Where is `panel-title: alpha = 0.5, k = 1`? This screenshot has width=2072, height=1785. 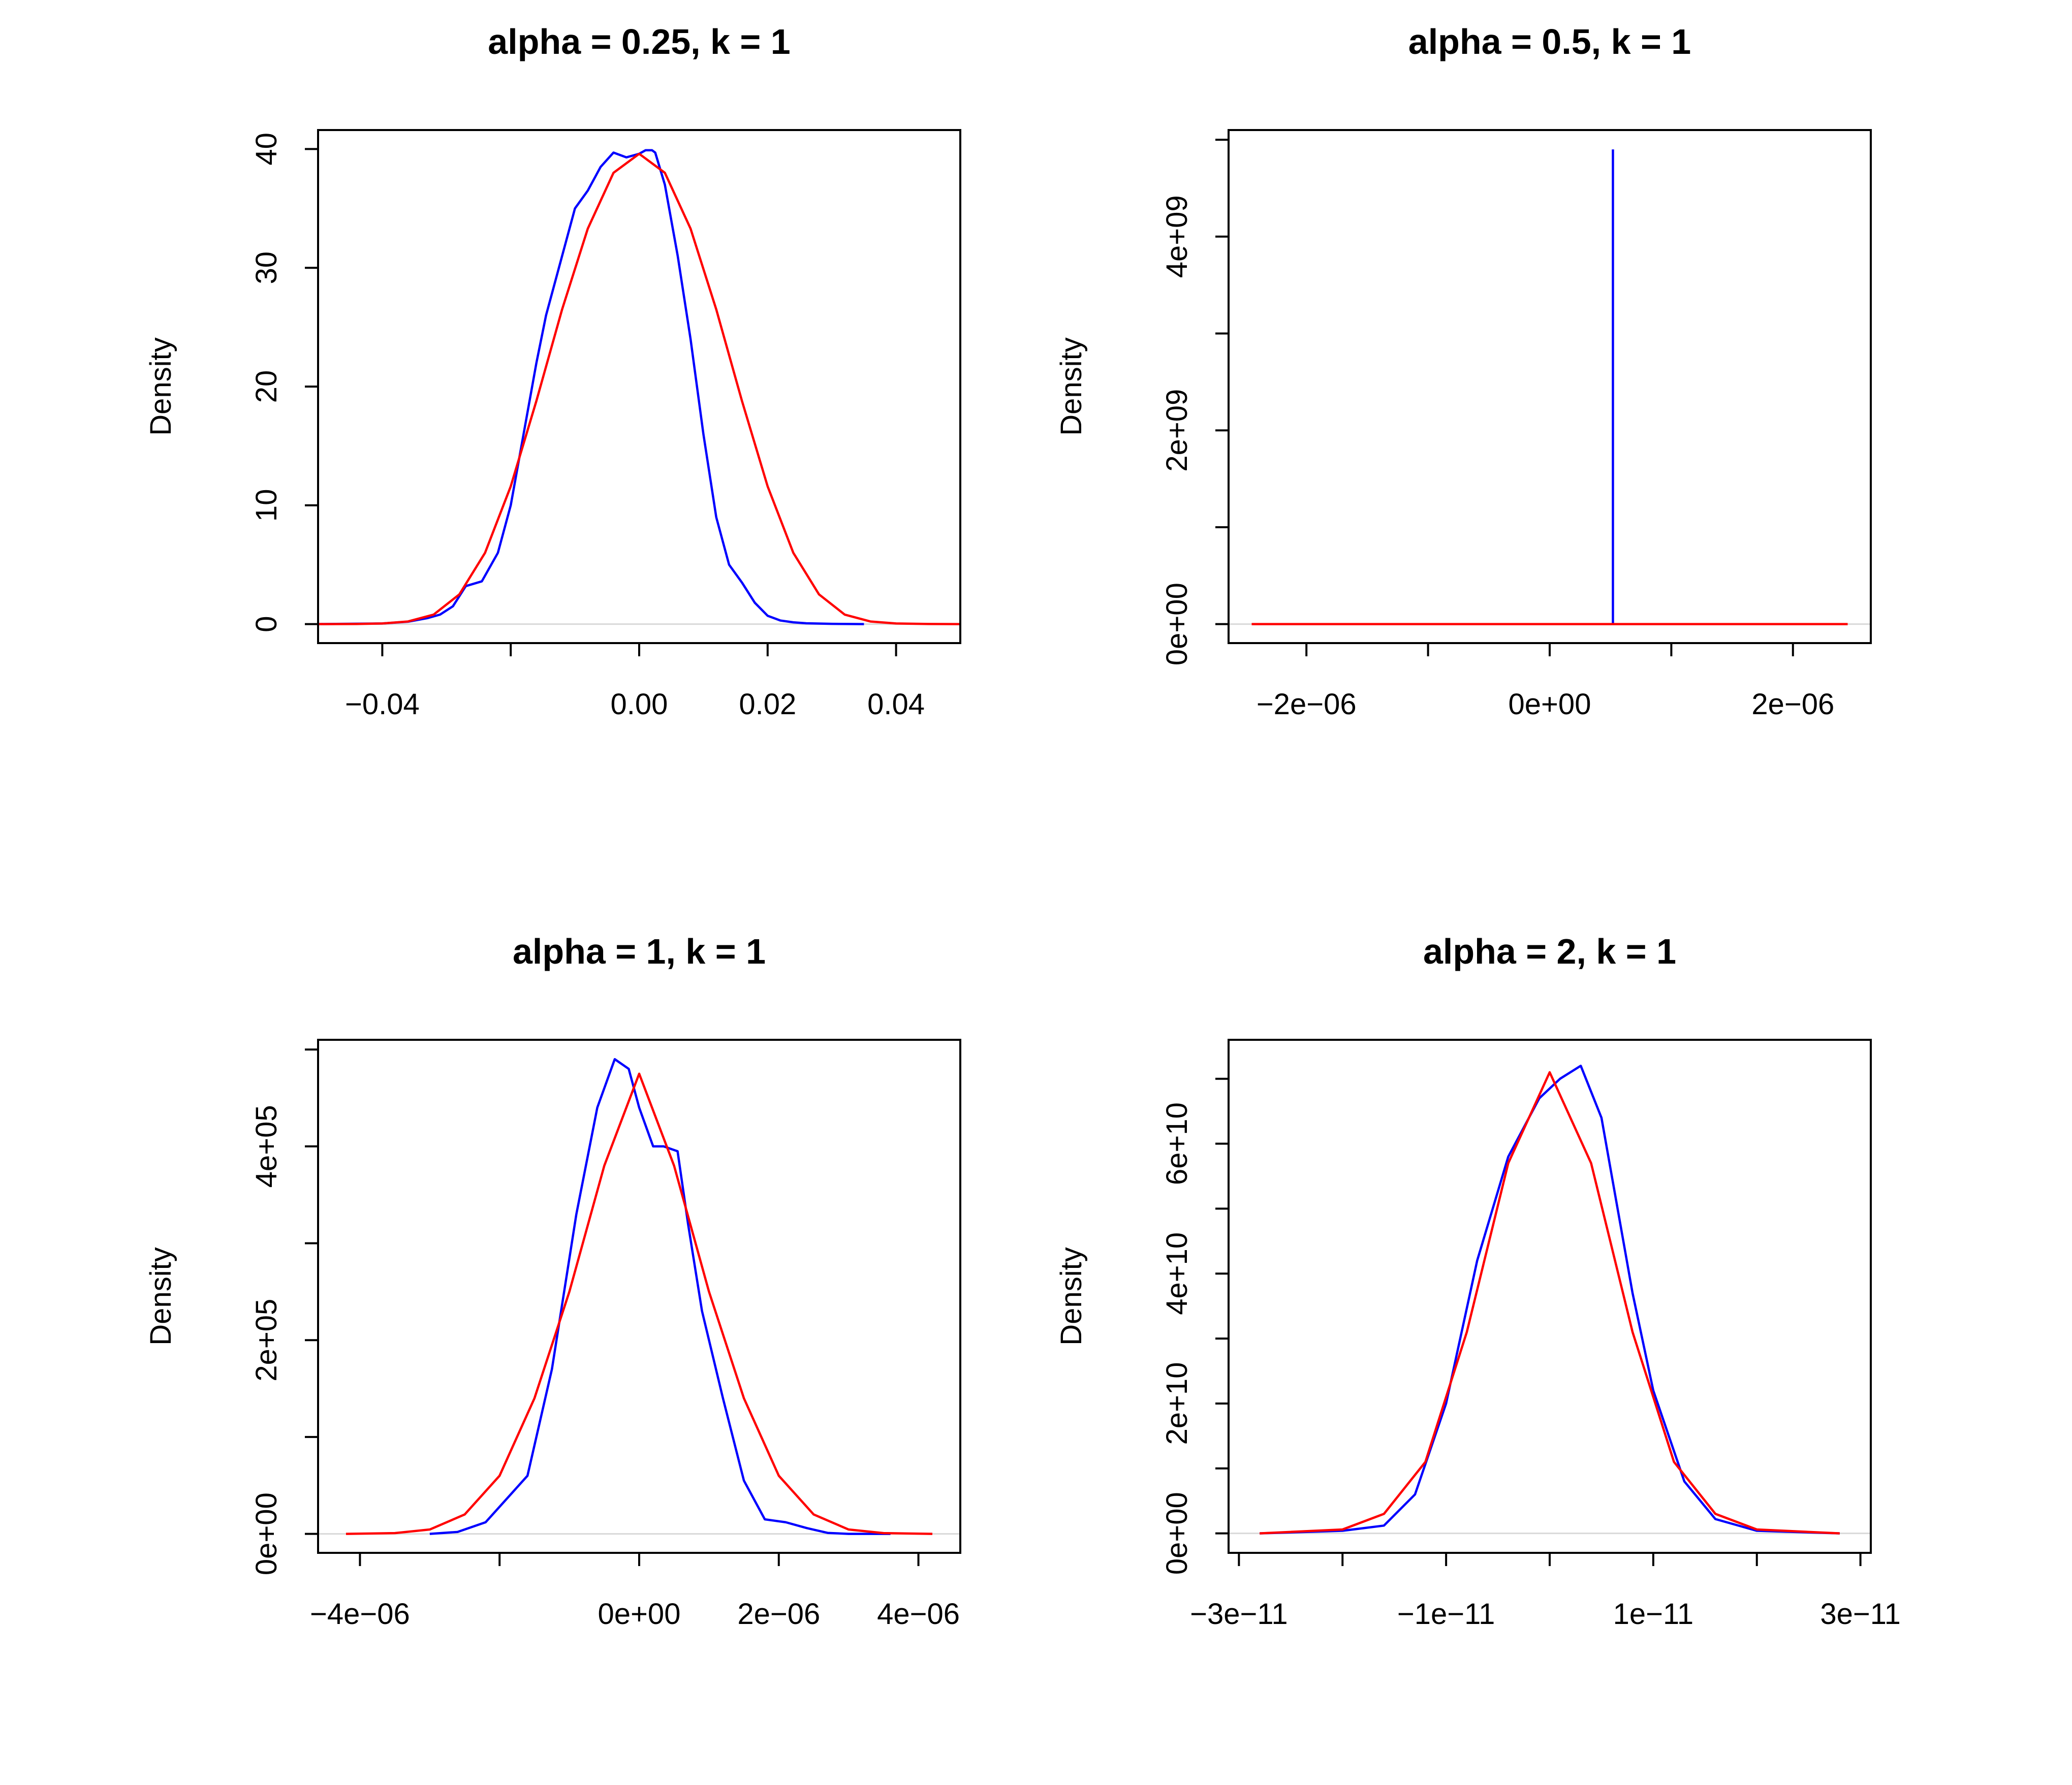 panel-title: alpha = 0.5, k = 1 is located at coordinates (1549, 41).